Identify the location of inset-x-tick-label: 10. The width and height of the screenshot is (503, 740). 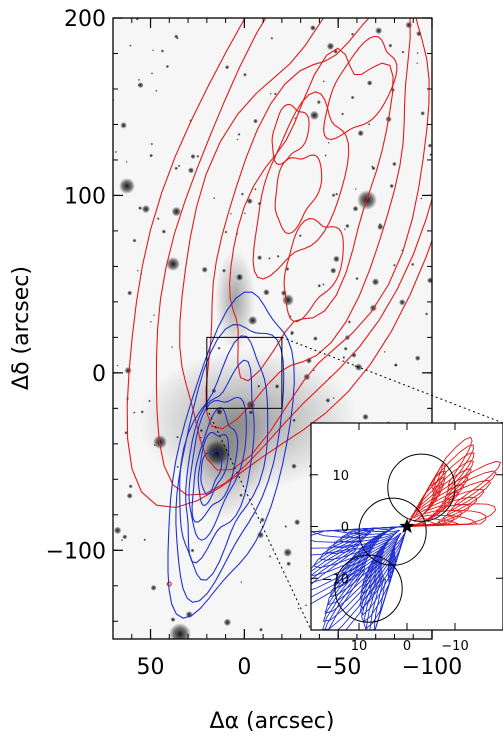
(359, 646).